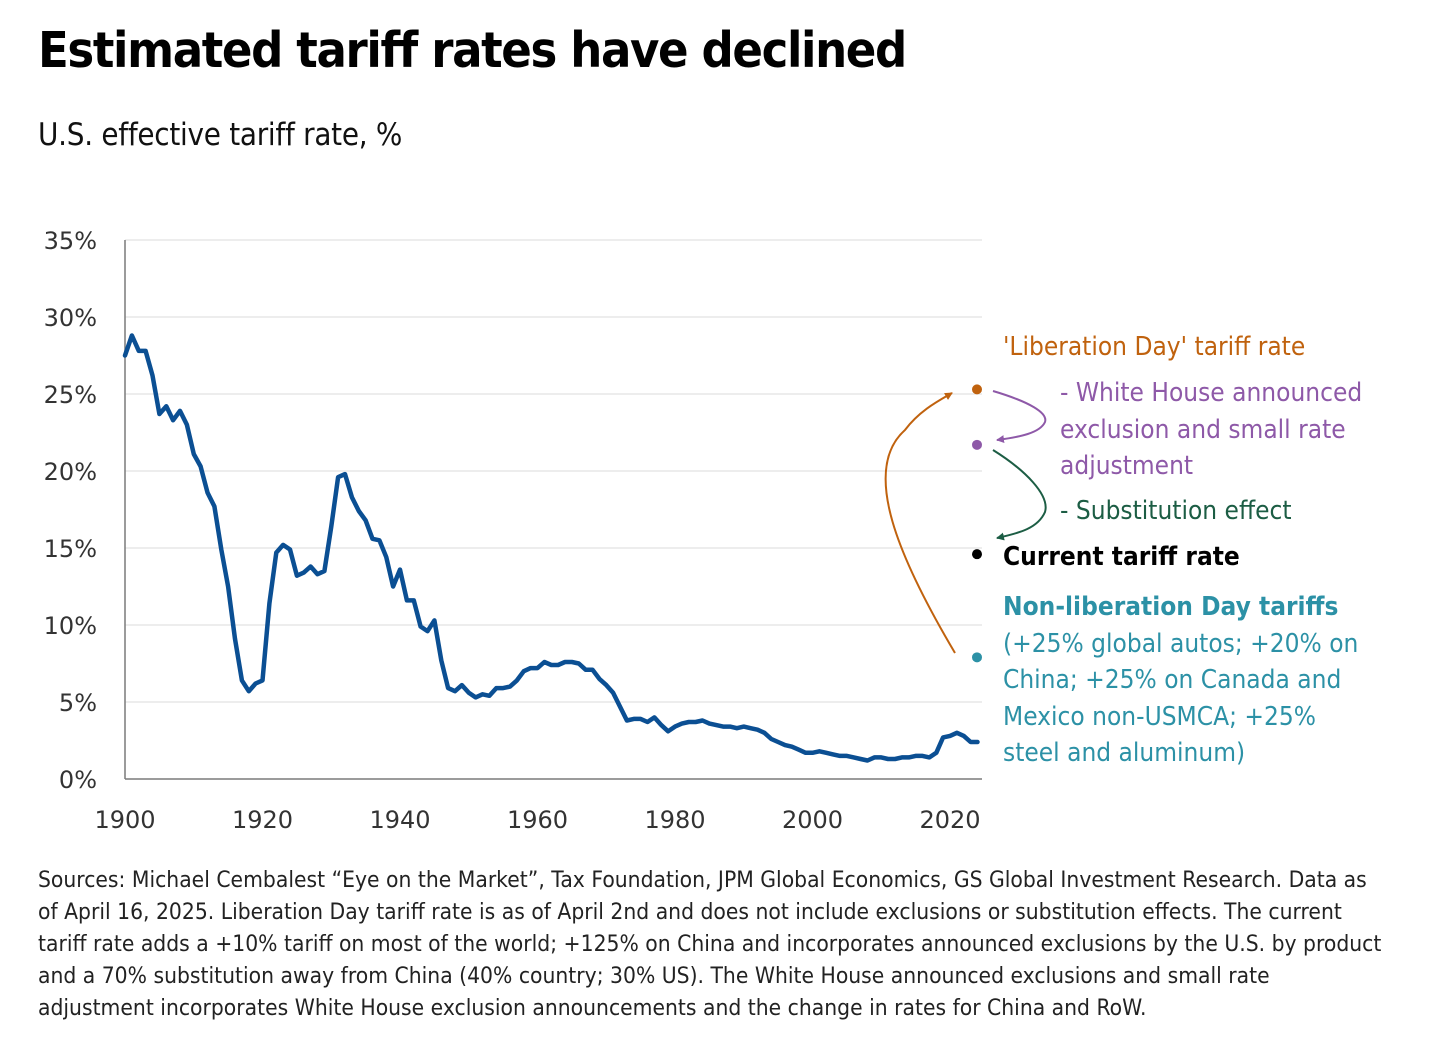 This screenshot has width=1440, height=1037. I want to click on annotation-line: (+25% global autos; +20% on, so click(1181, 643).